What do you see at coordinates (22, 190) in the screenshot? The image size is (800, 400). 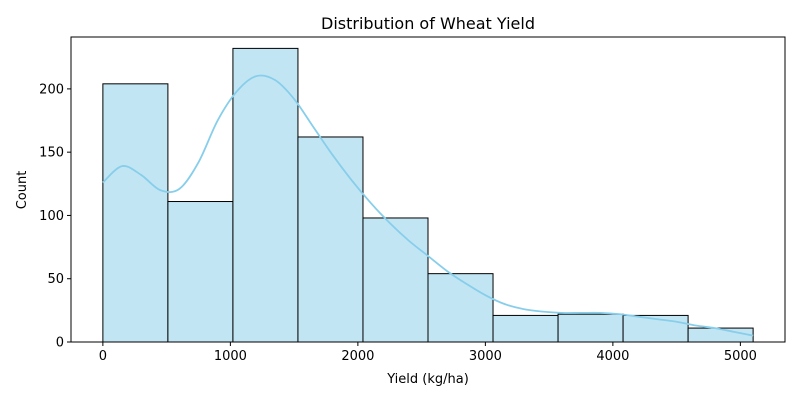 I see `y-axis-label: Count` at bounding box center [22, 190].